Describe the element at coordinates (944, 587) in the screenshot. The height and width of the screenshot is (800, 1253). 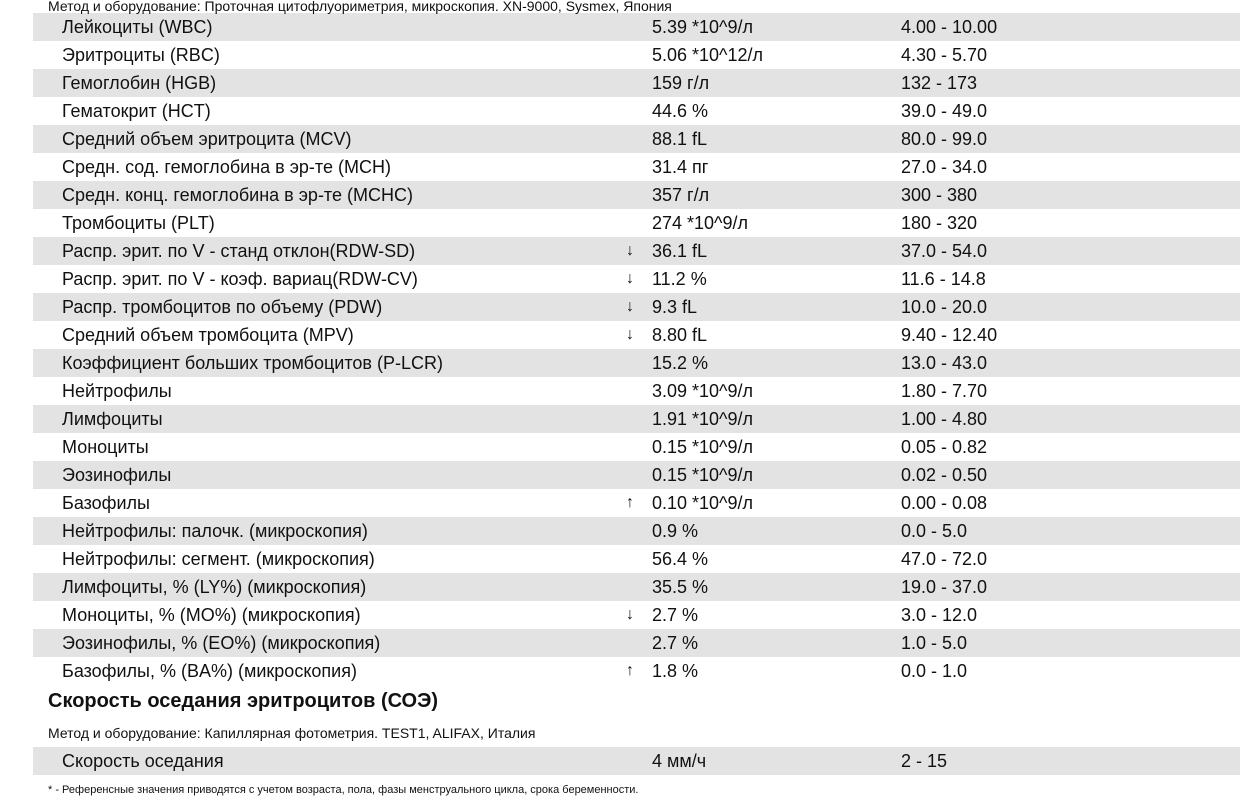
I see `reference-range: 19.0 - 37.0` at that location.